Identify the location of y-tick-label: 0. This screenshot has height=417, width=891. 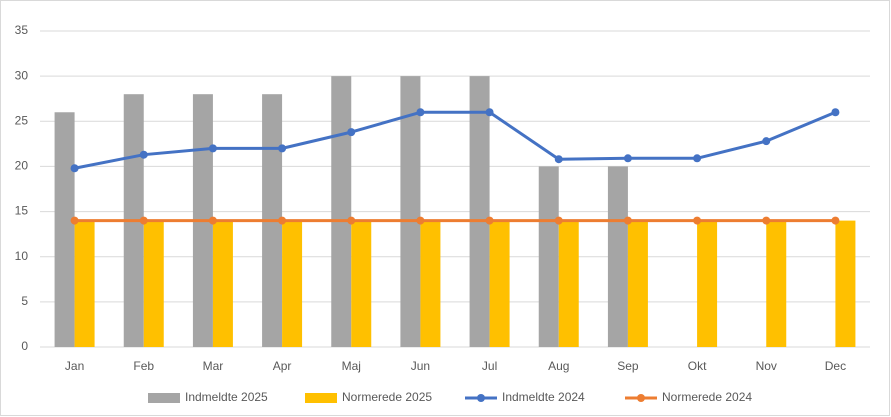
(24, 346).